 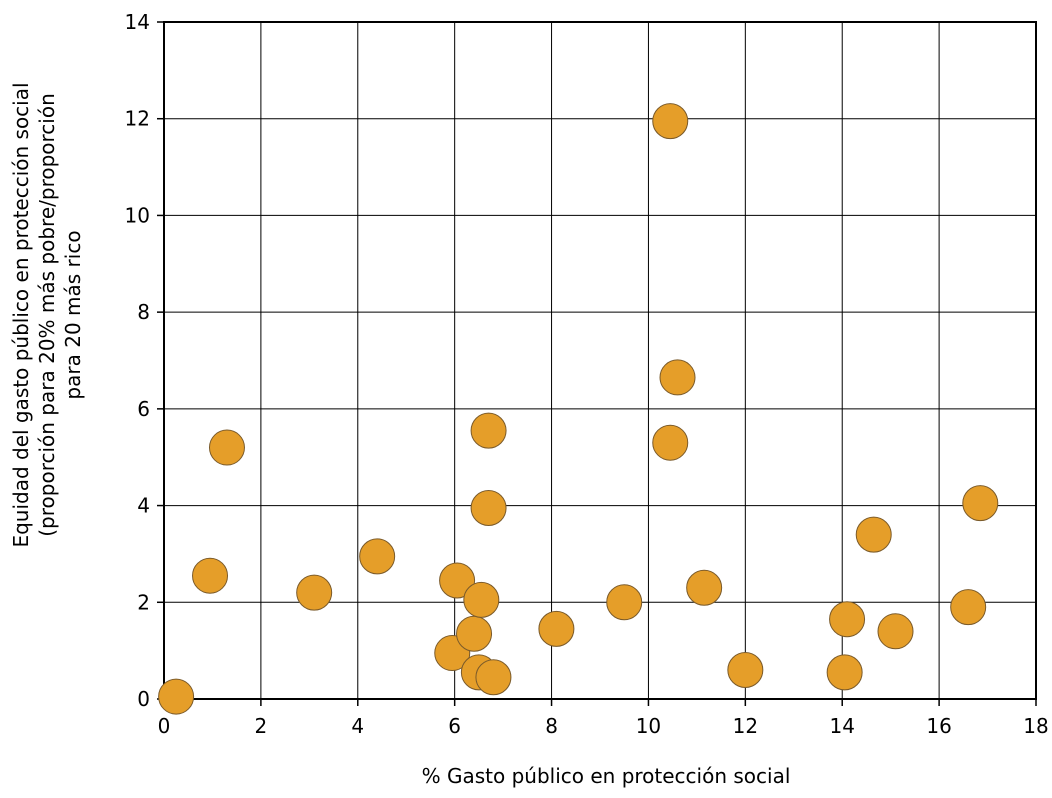 What do you see at coordinates (551, 726) in the screenshot?
I see `x-tick-label: 8` at bounding box center [551, 726].